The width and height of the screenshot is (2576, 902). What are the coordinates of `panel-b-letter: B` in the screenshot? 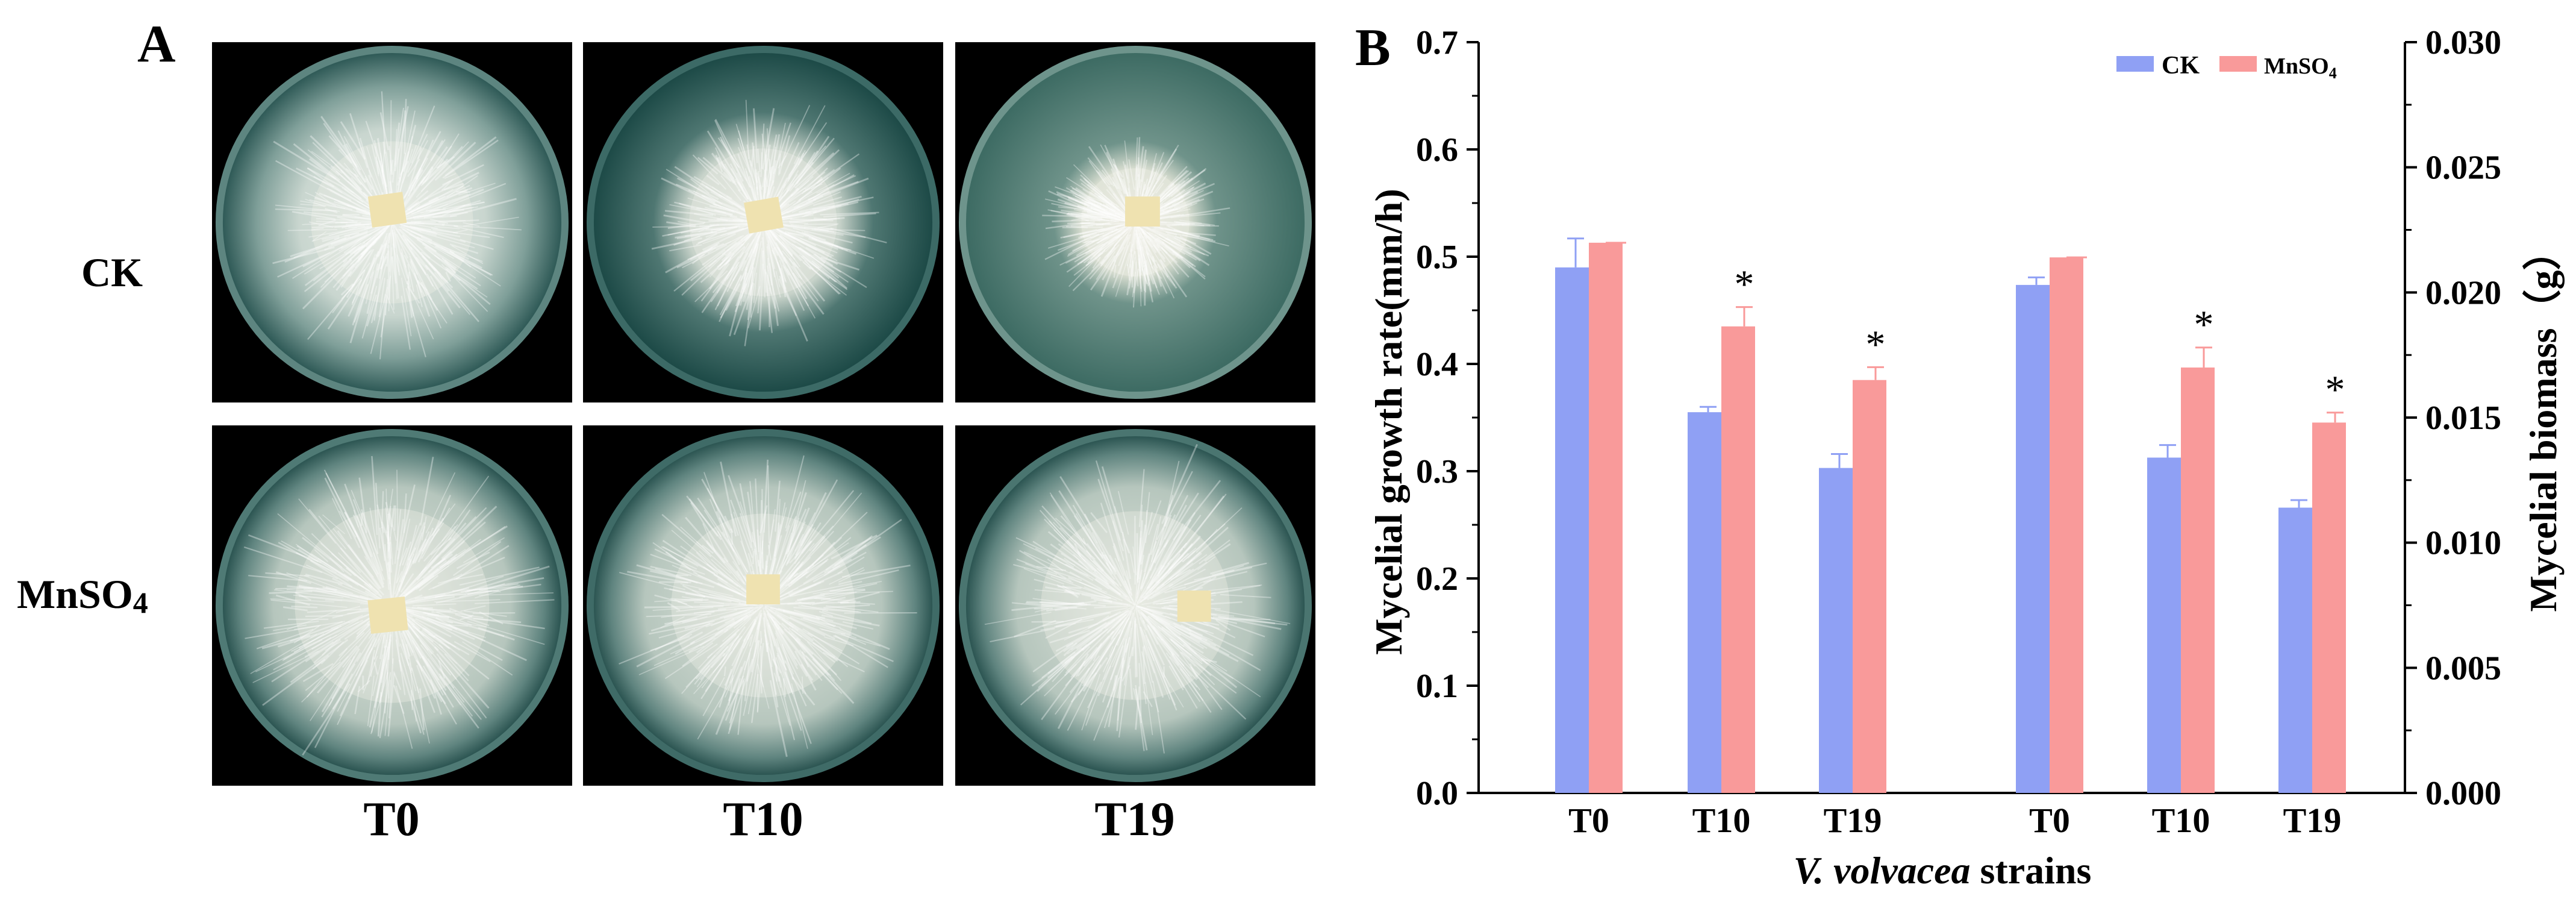 It's located at (1373, 48).